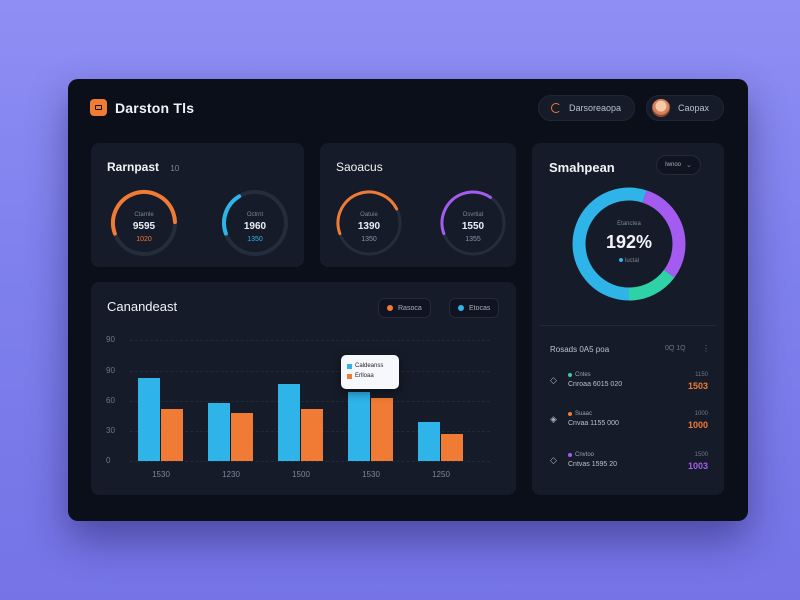 The image size is (800, 600). I want to click on gauge-3: Oatuie 1390 1350, so click(369, 223).